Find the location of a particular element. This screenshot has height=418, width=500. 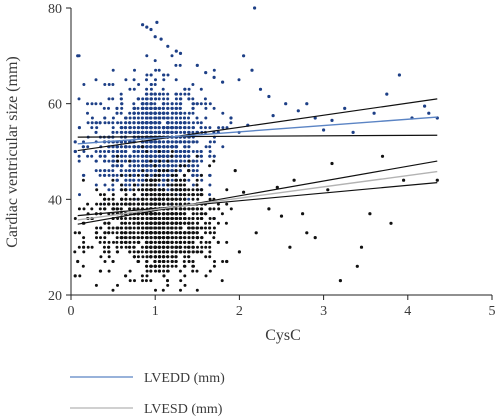

lvesd-ci-lower-line is located at coordinates (257, 199).